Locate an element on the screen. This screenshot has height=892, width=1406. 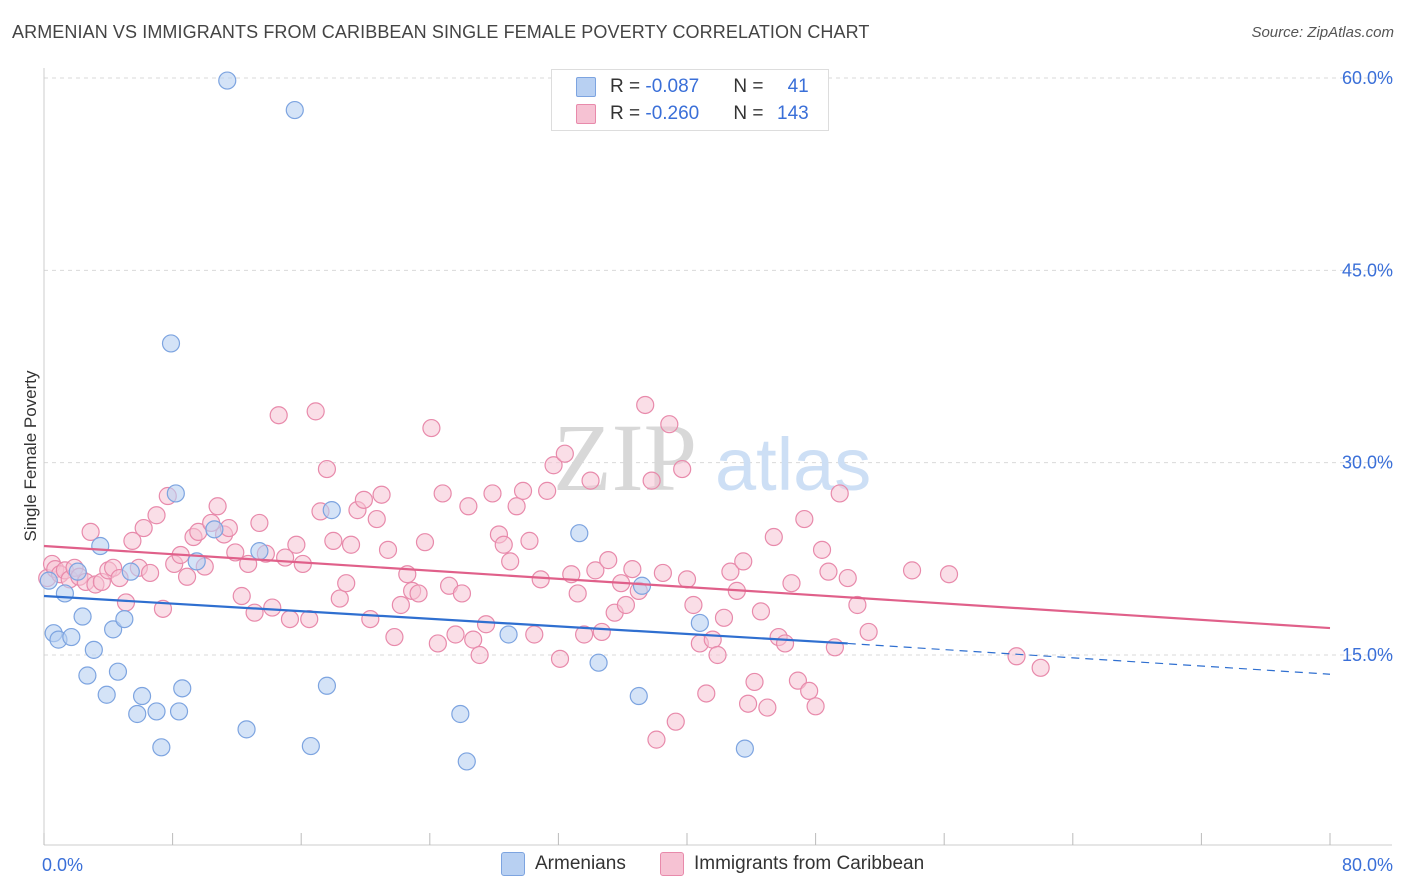
armenian-trend-line is located at coordinates (445, 619).